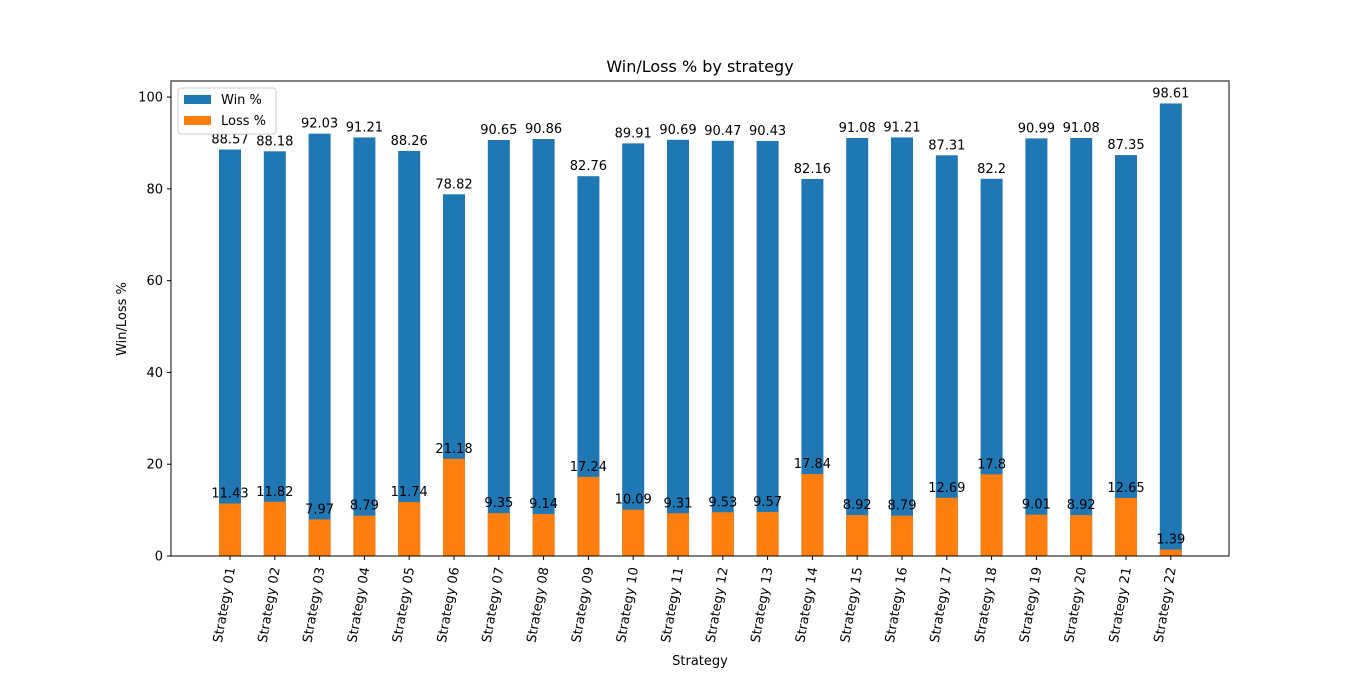 This screenshot has height=673, width=1366. I want to click on x-tick-label: Strategy 13, so click(763, 605).